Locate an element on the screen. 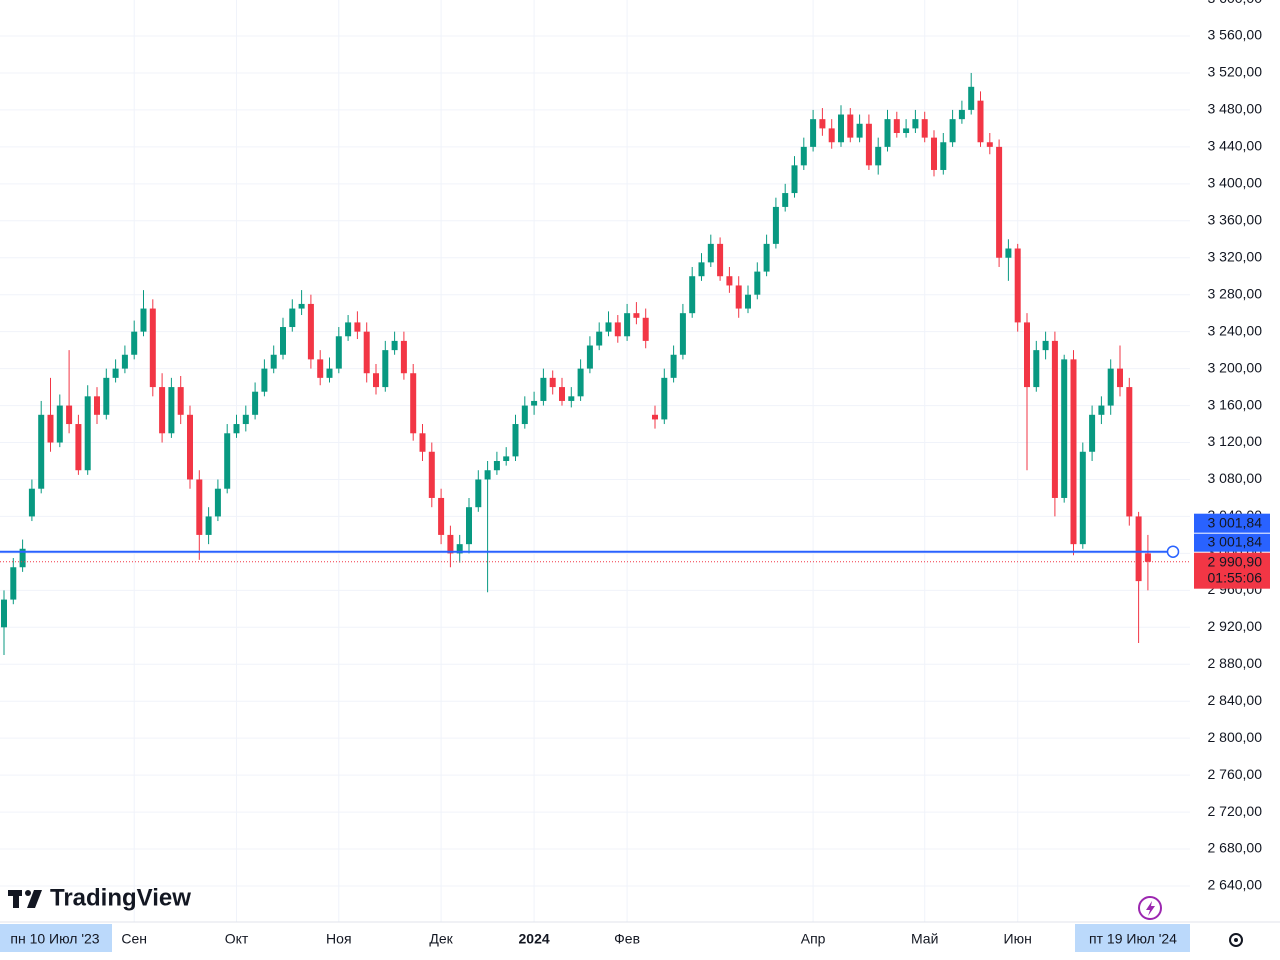  lightning-icon is located at coordinates (1150, 908).